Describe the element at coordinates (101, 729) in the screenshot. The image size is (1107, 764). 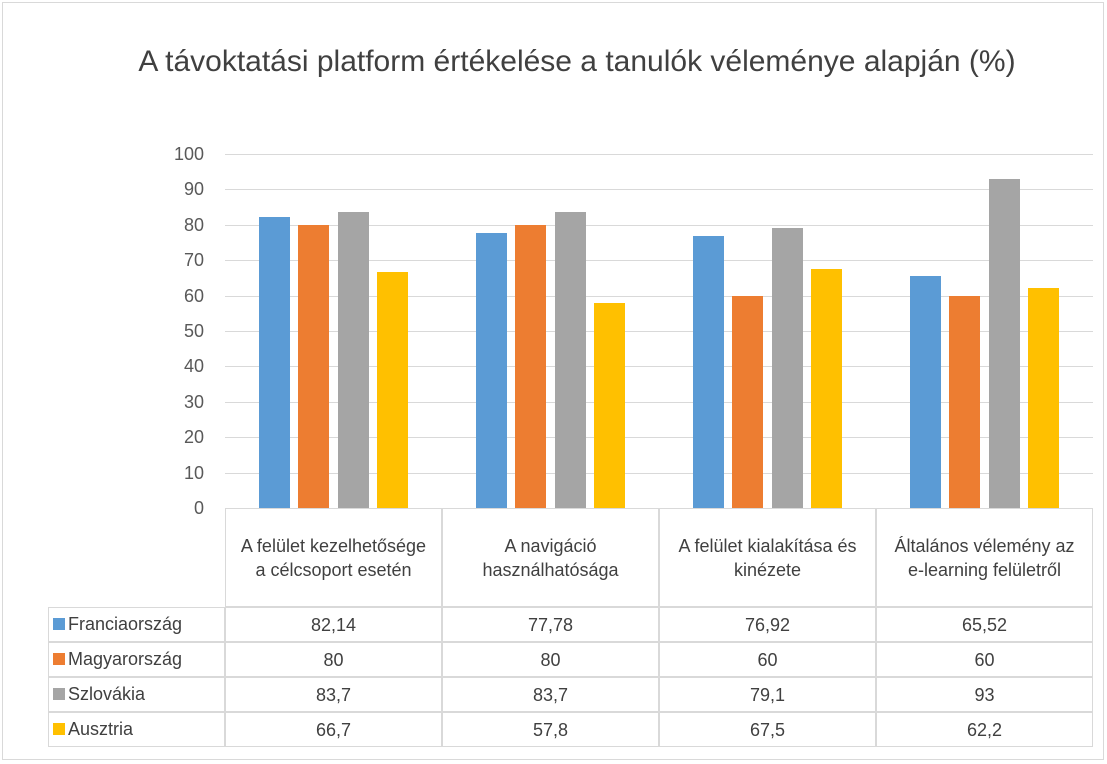
I see `legend-label: Ausztria` at that location.